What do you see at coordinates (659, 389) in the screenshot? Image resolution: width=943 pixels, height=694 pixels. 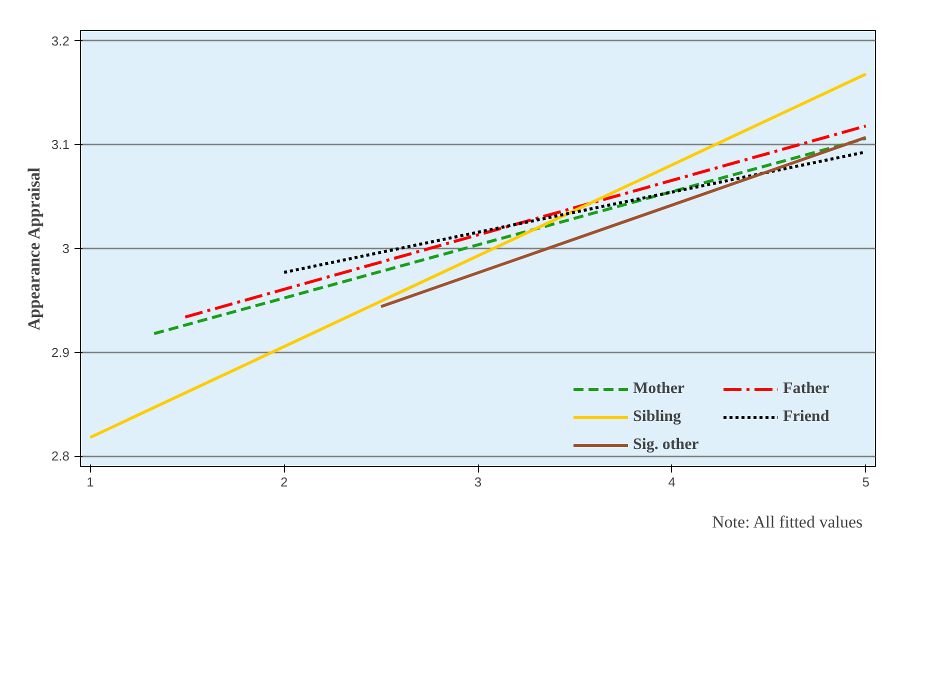 I see `legend-label: Mother` at bounding box center [659, 389].